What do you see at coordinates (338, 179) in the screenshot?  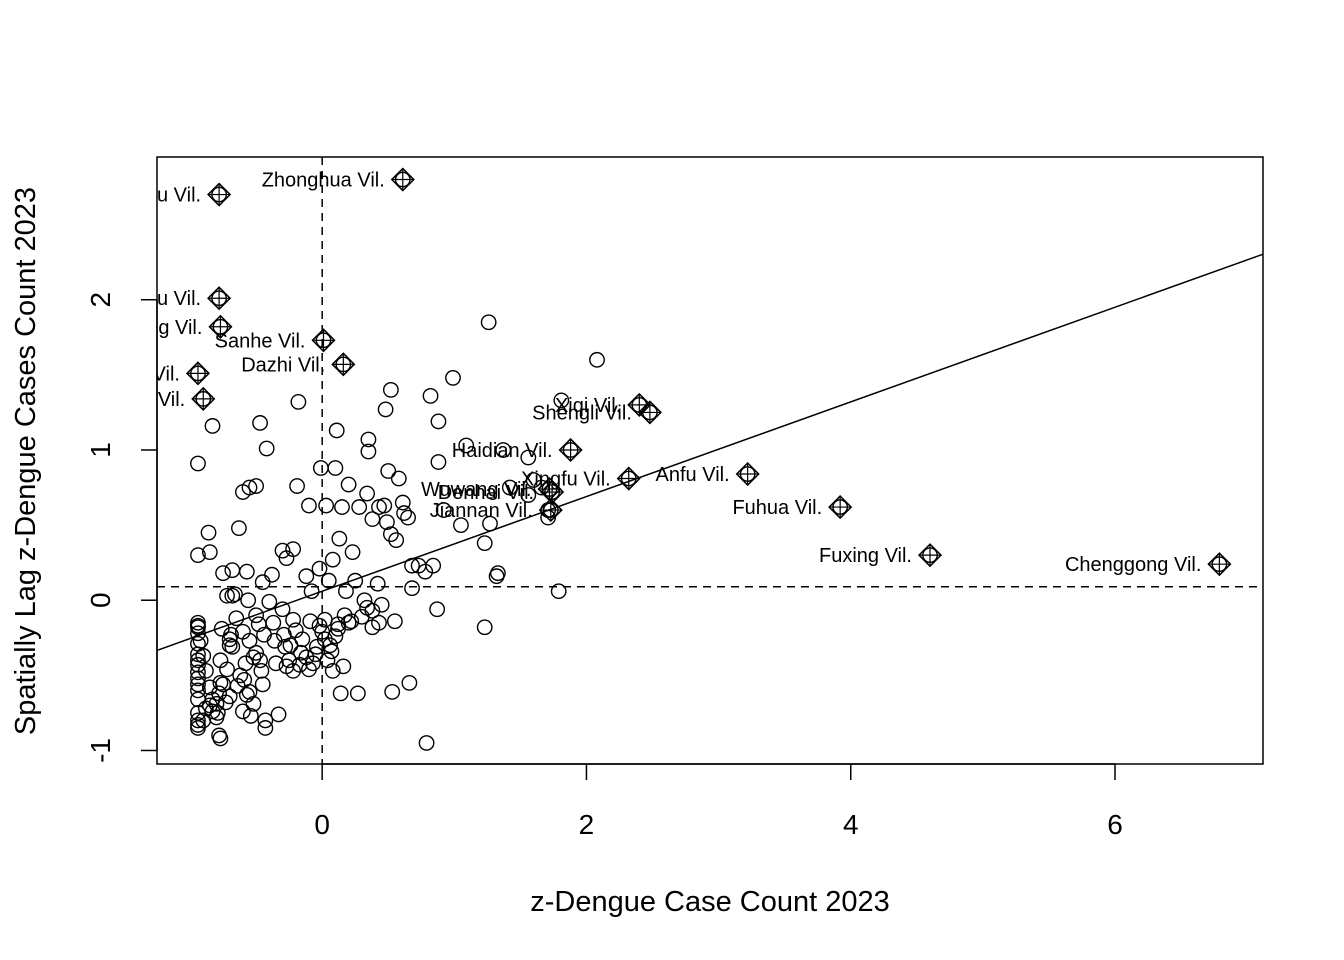 I see `influential-point: Zhonghua Vil.` at bounding box center [338, 179].